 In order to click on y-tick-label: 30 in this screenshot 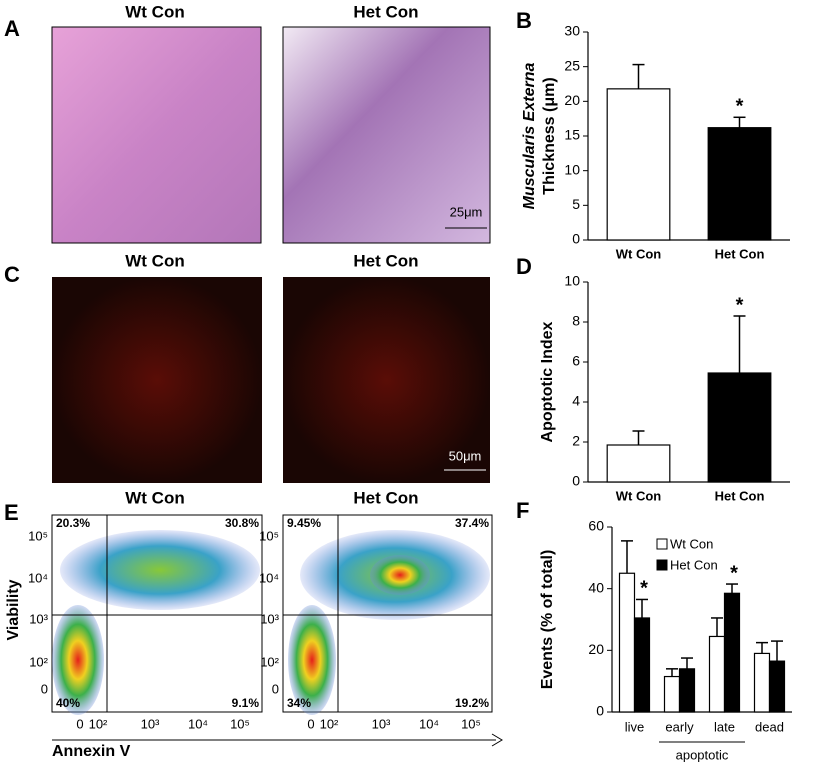, I will do `click(572, 31)`.